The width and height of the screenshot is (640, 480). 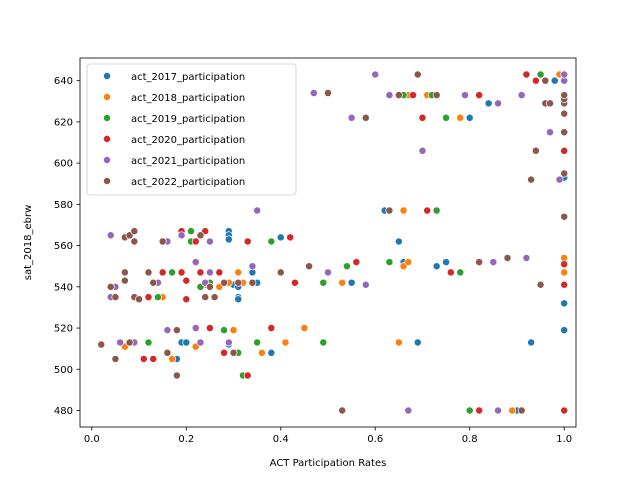 I want to click on x-tick-label: 0.0, so click(x=92, y=439).